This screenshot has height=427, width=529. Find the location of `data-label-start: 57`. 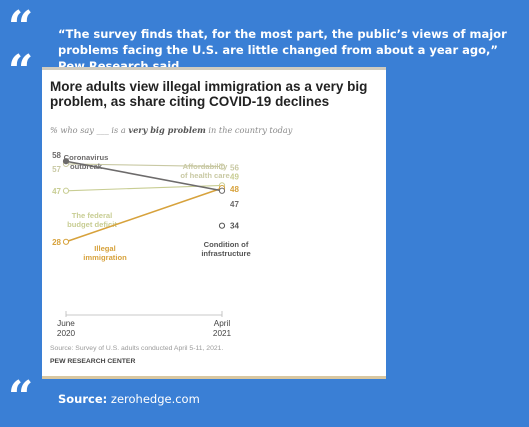

data-label-start: 57 is located at coordinates (56, 169).